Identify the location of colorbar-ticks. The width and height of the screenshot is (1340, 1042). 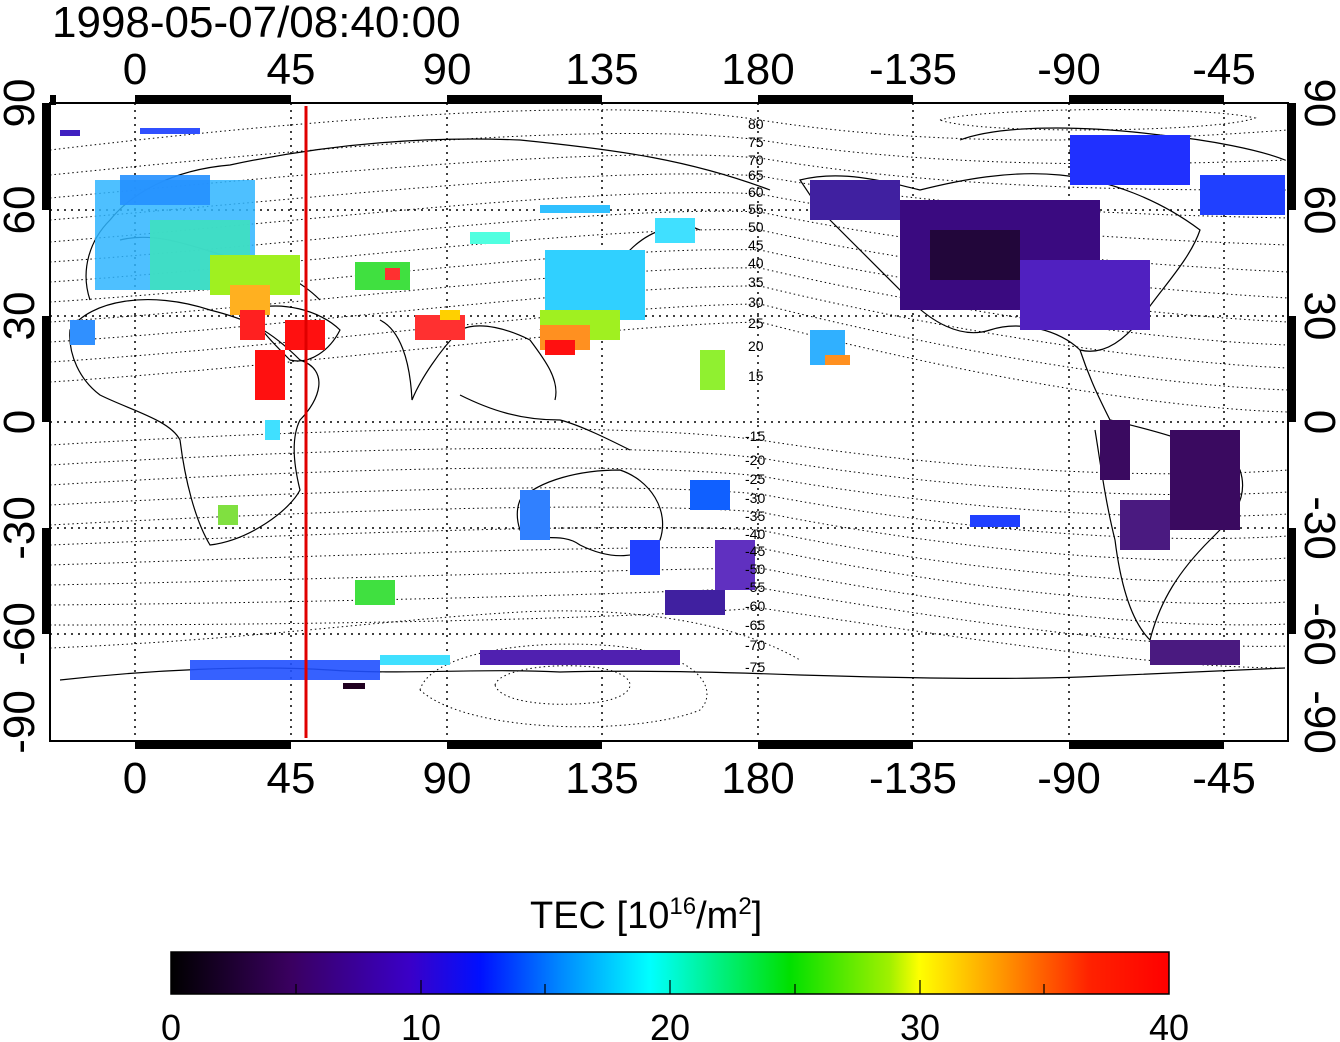
(670, 987).